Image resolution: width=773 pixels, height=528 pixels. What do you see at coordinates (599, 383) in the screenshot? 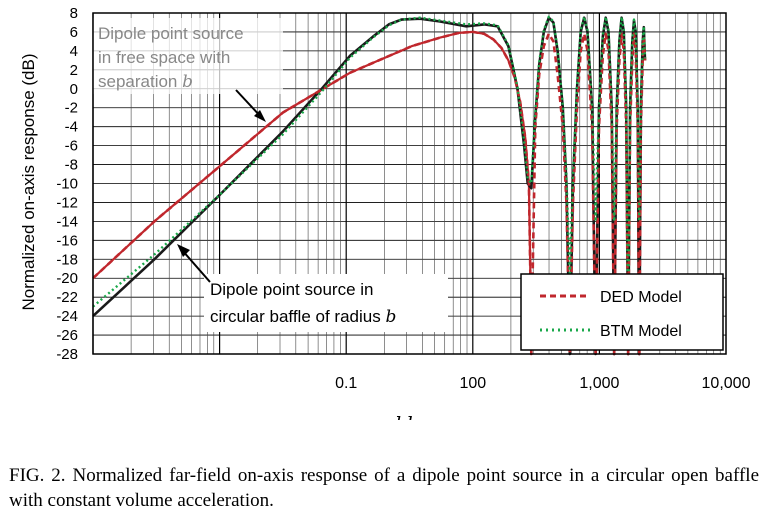
I see `x-tick-label: 1,000` at bounding box center [599, 383].